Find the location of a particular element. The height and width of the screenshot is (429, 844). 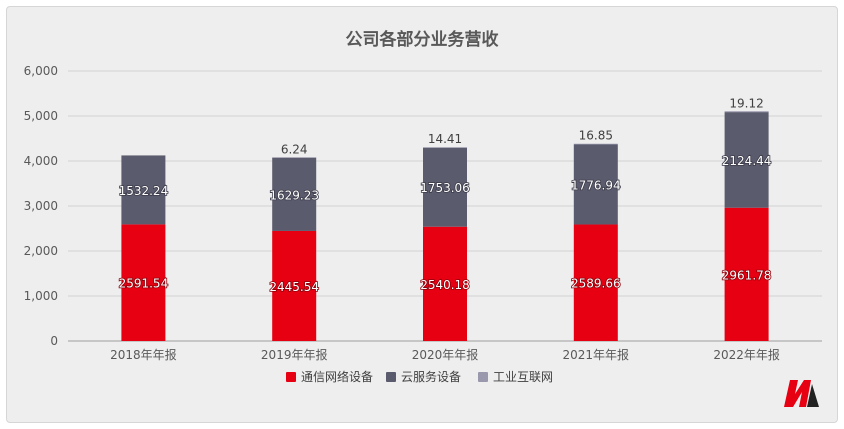

y-tick-label: 5,000 is located at coordinates (41, 116).